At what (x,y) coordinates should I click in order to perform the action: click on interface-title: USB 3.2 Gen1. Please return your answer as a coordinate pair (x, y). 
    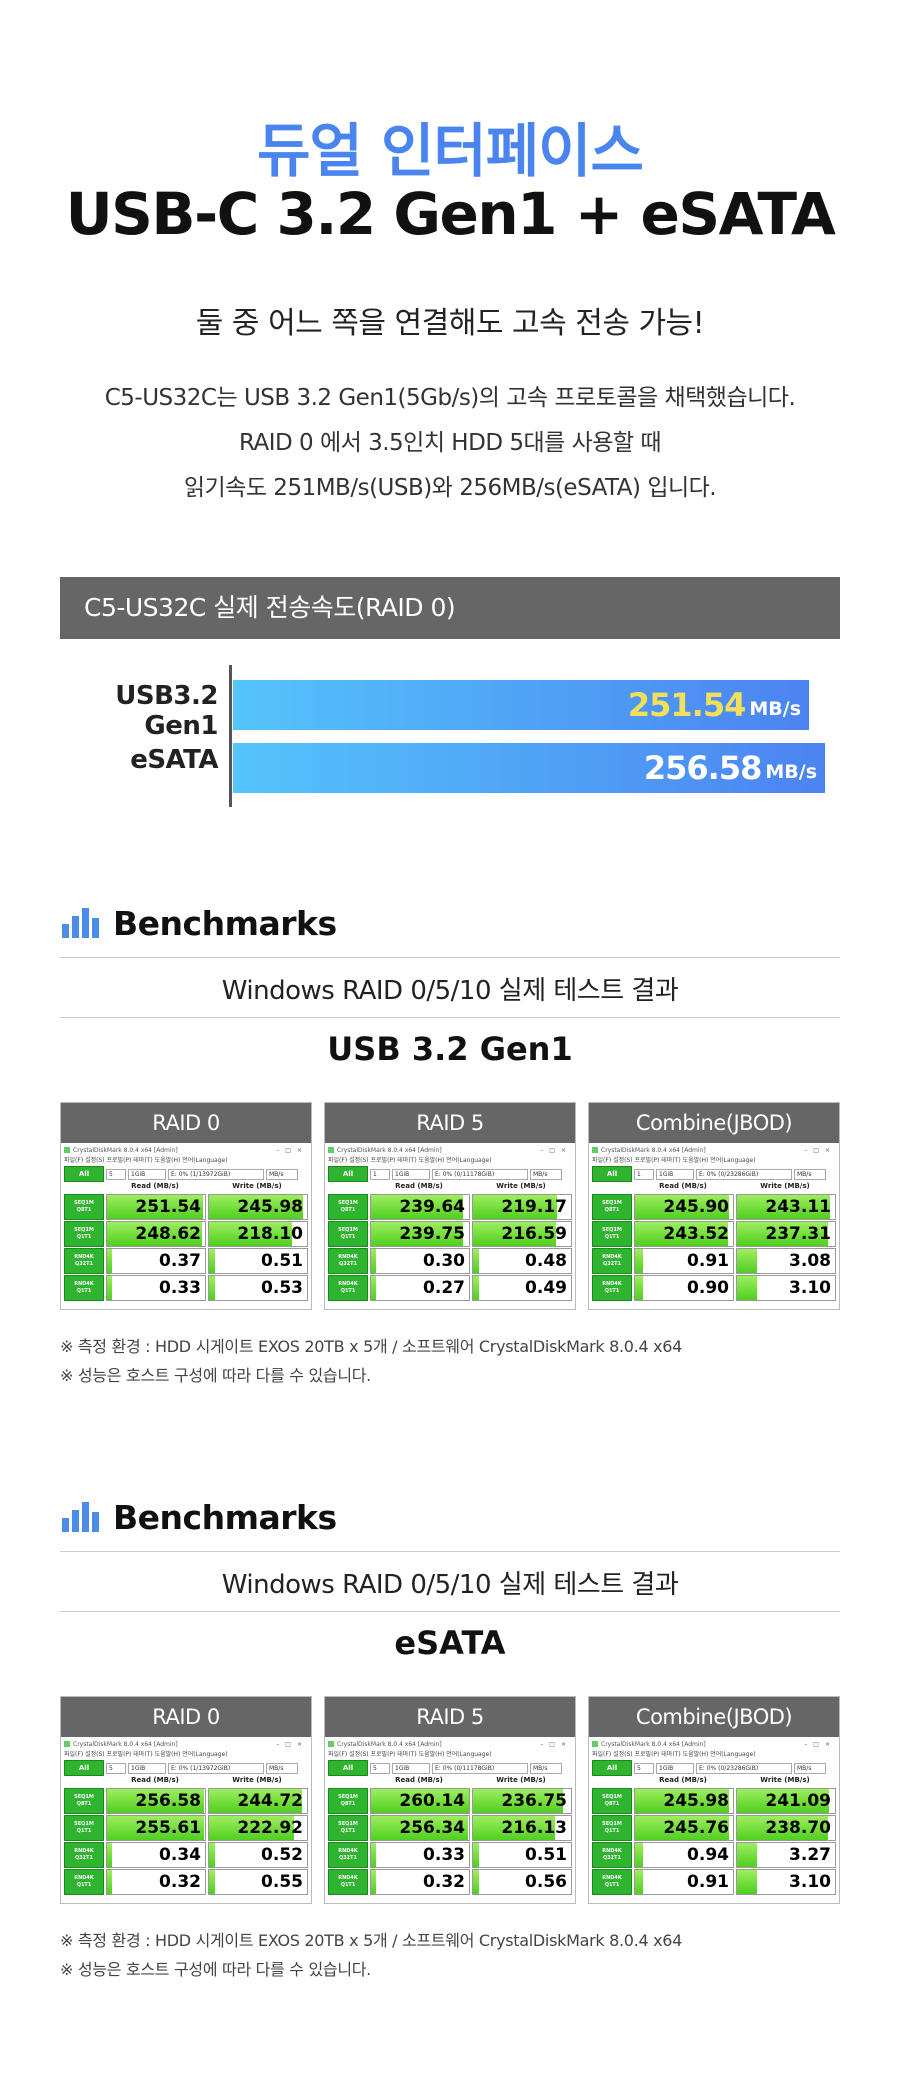
    Looking at the image, I should click on (450, 1049).